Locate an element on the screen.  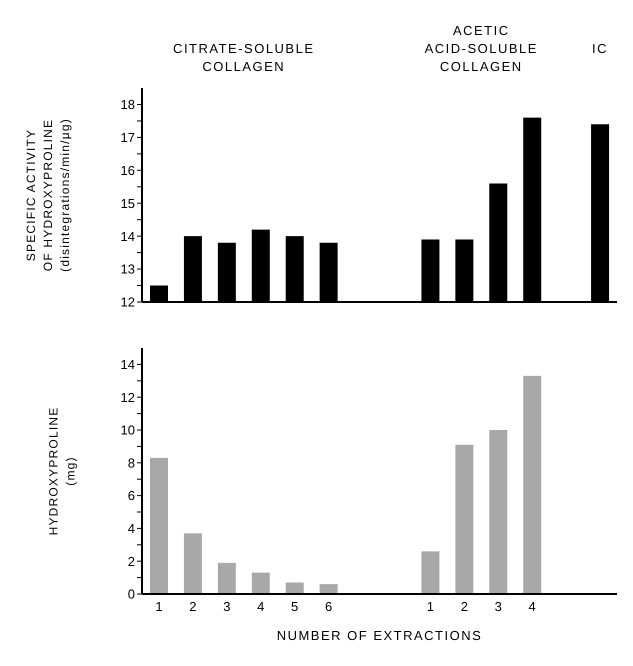
text: IC is located at coordinates (600, 49).